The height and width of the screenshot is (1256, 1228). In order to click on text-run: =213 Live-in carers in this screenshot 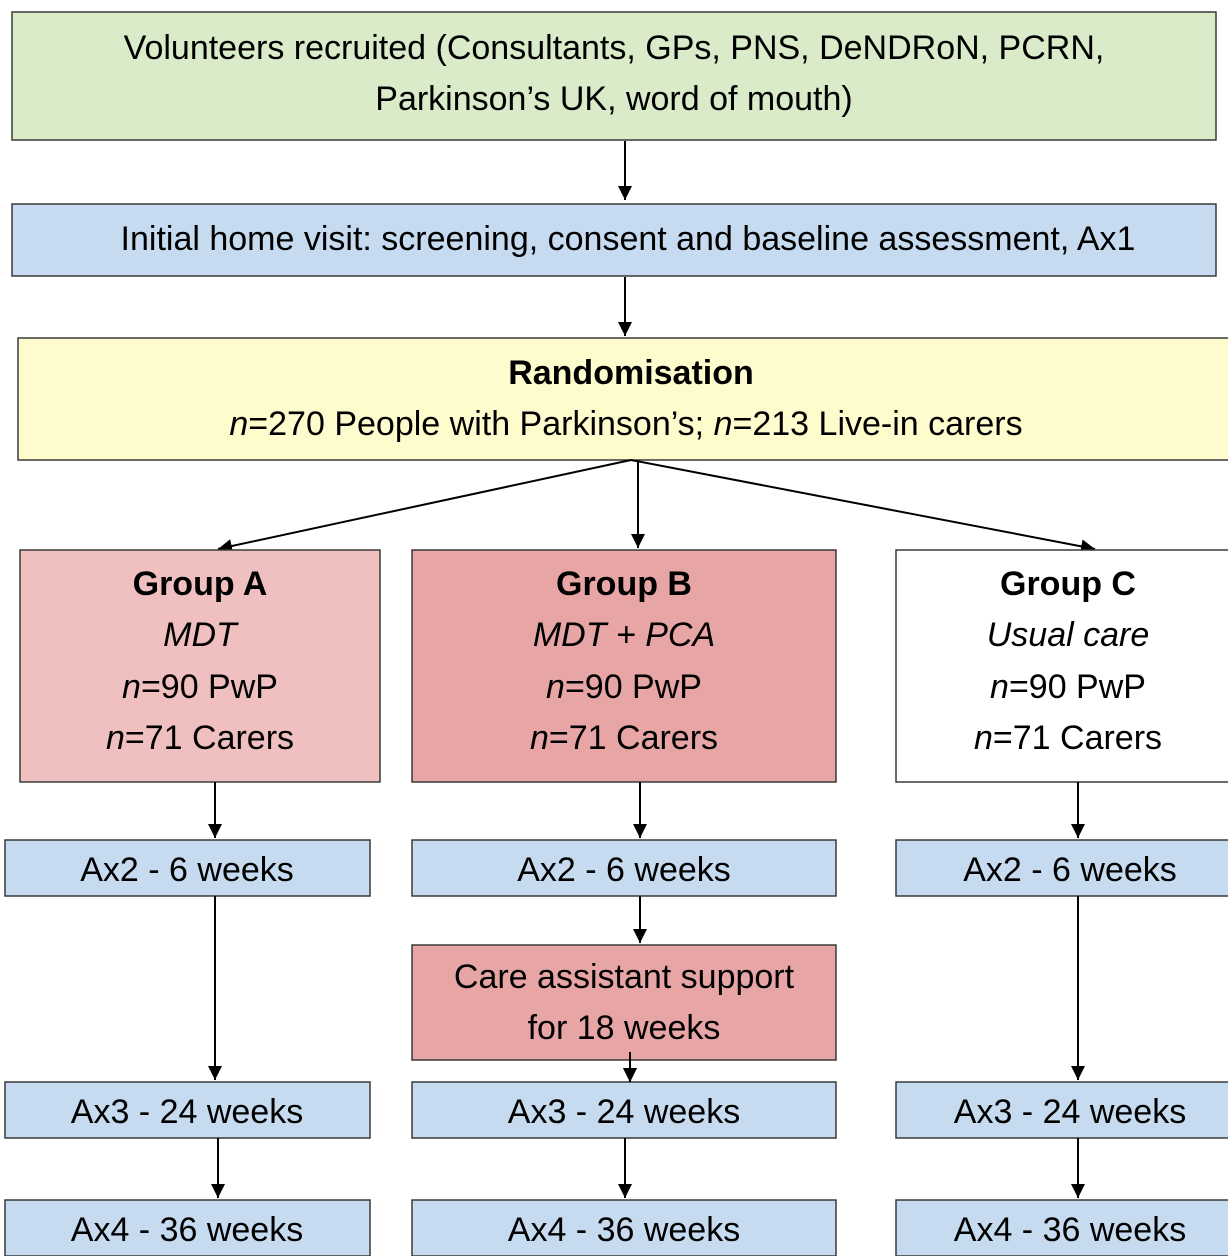, I will do `click(878, 424)`.